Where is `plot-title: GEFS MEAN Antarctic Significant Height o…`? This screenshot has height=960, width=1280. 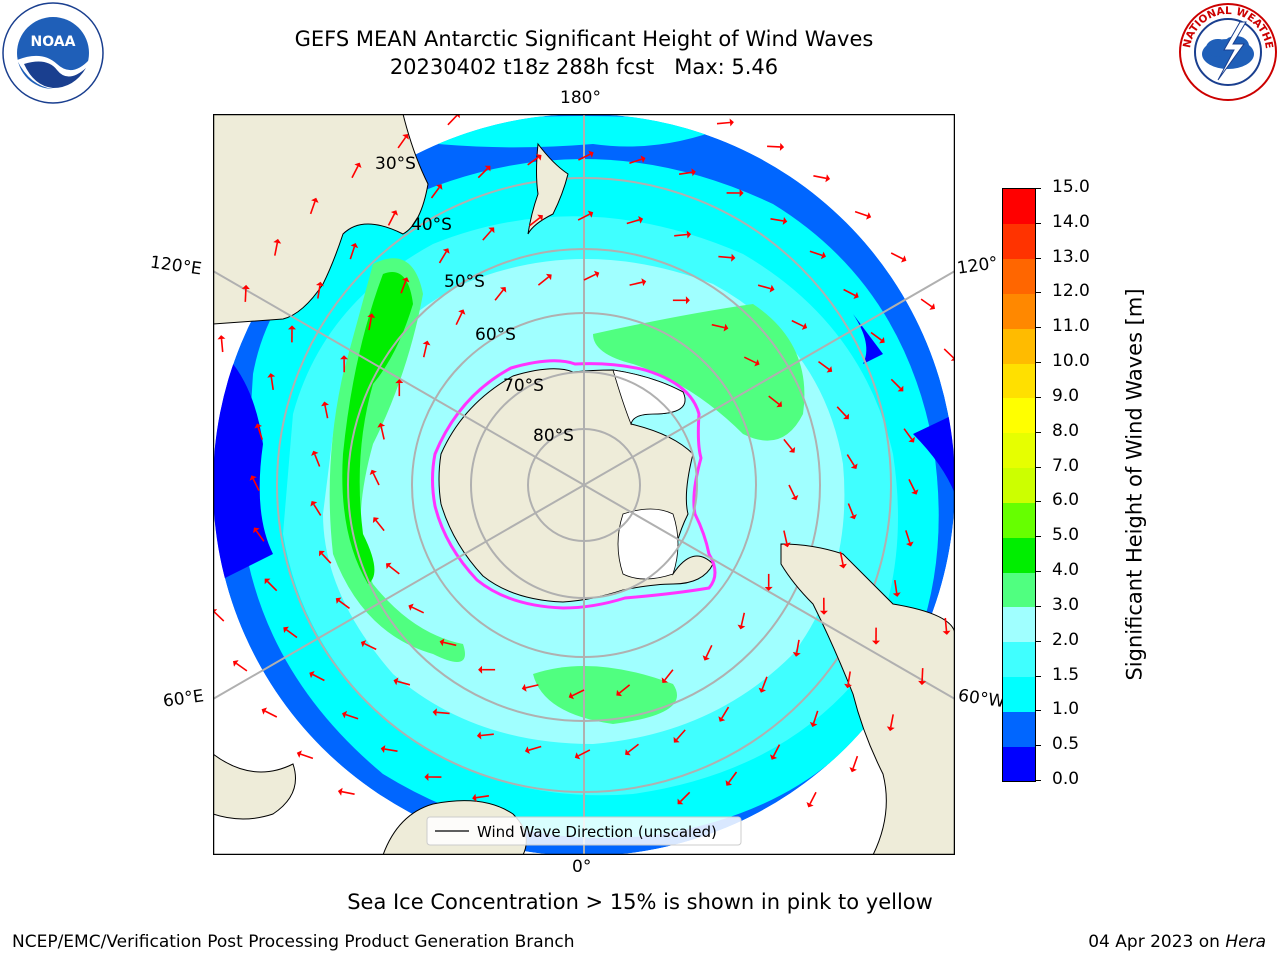 plot-title: GEFS MEAN Antarctic Significant Height o… is located at coordinates (584, 39).